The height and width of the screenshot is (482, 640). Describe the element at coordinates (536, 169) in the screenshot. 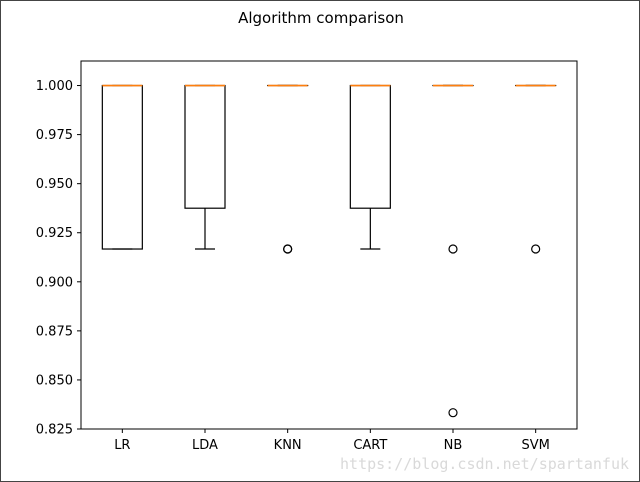

I see `box-svm` at that location.